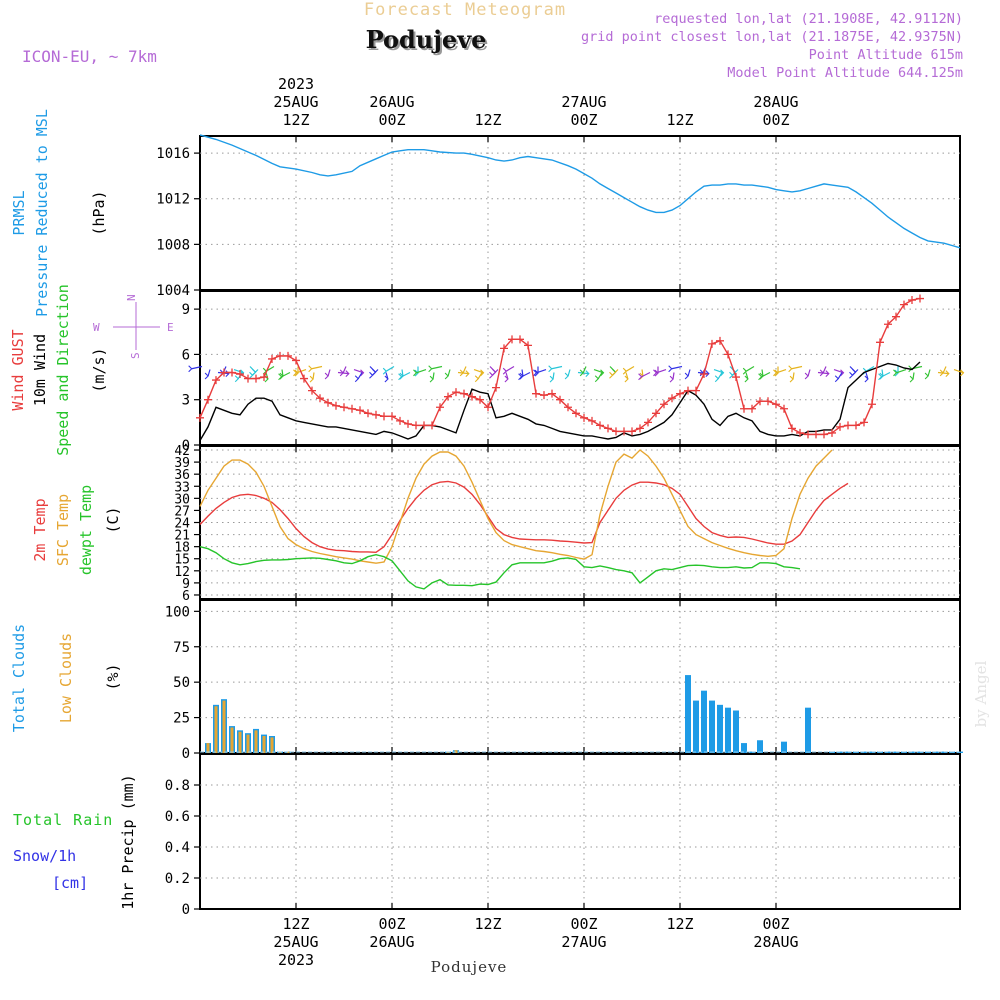 The width and height of the screenshot is (1000, 1000). I want to click on ytick-label-pressure-0: 1004, so click(173, 291).